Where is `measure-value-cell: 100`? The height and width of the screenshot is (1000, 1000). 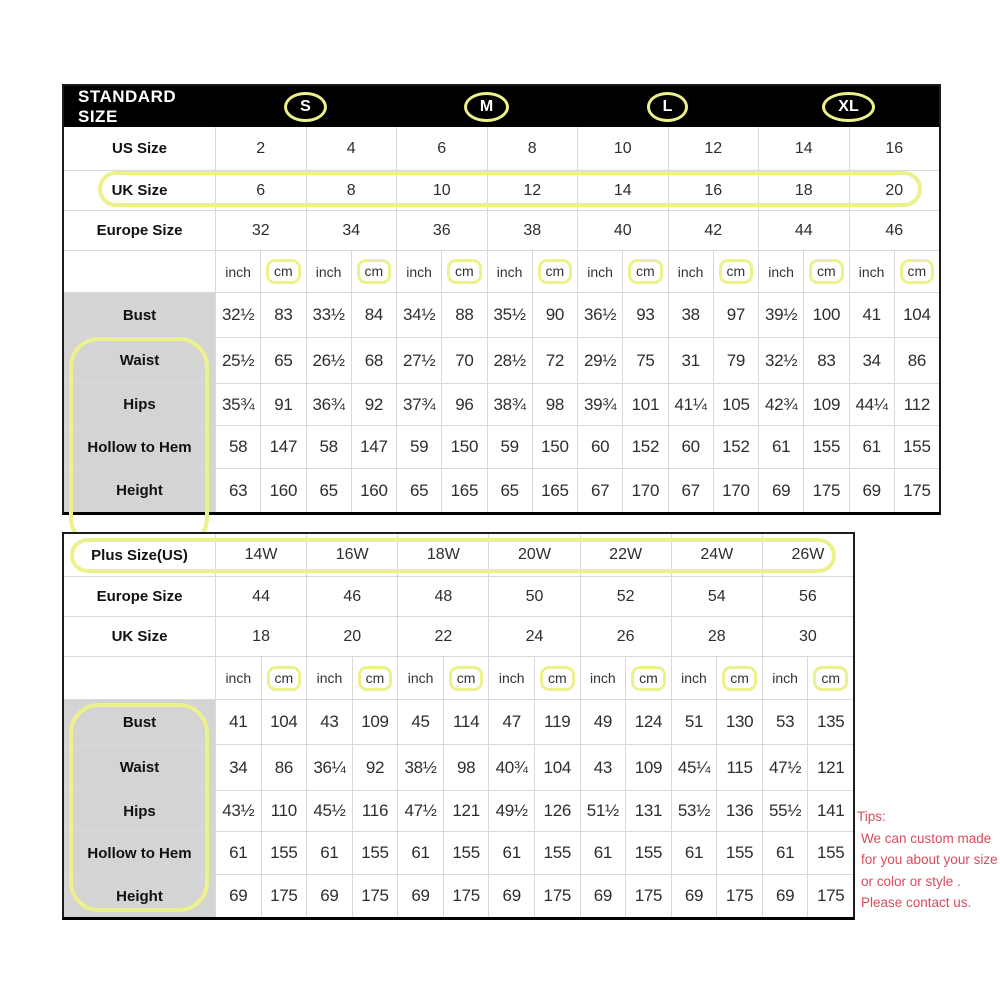
measure-value-cell: 100 is located at coordinates (826, 314).